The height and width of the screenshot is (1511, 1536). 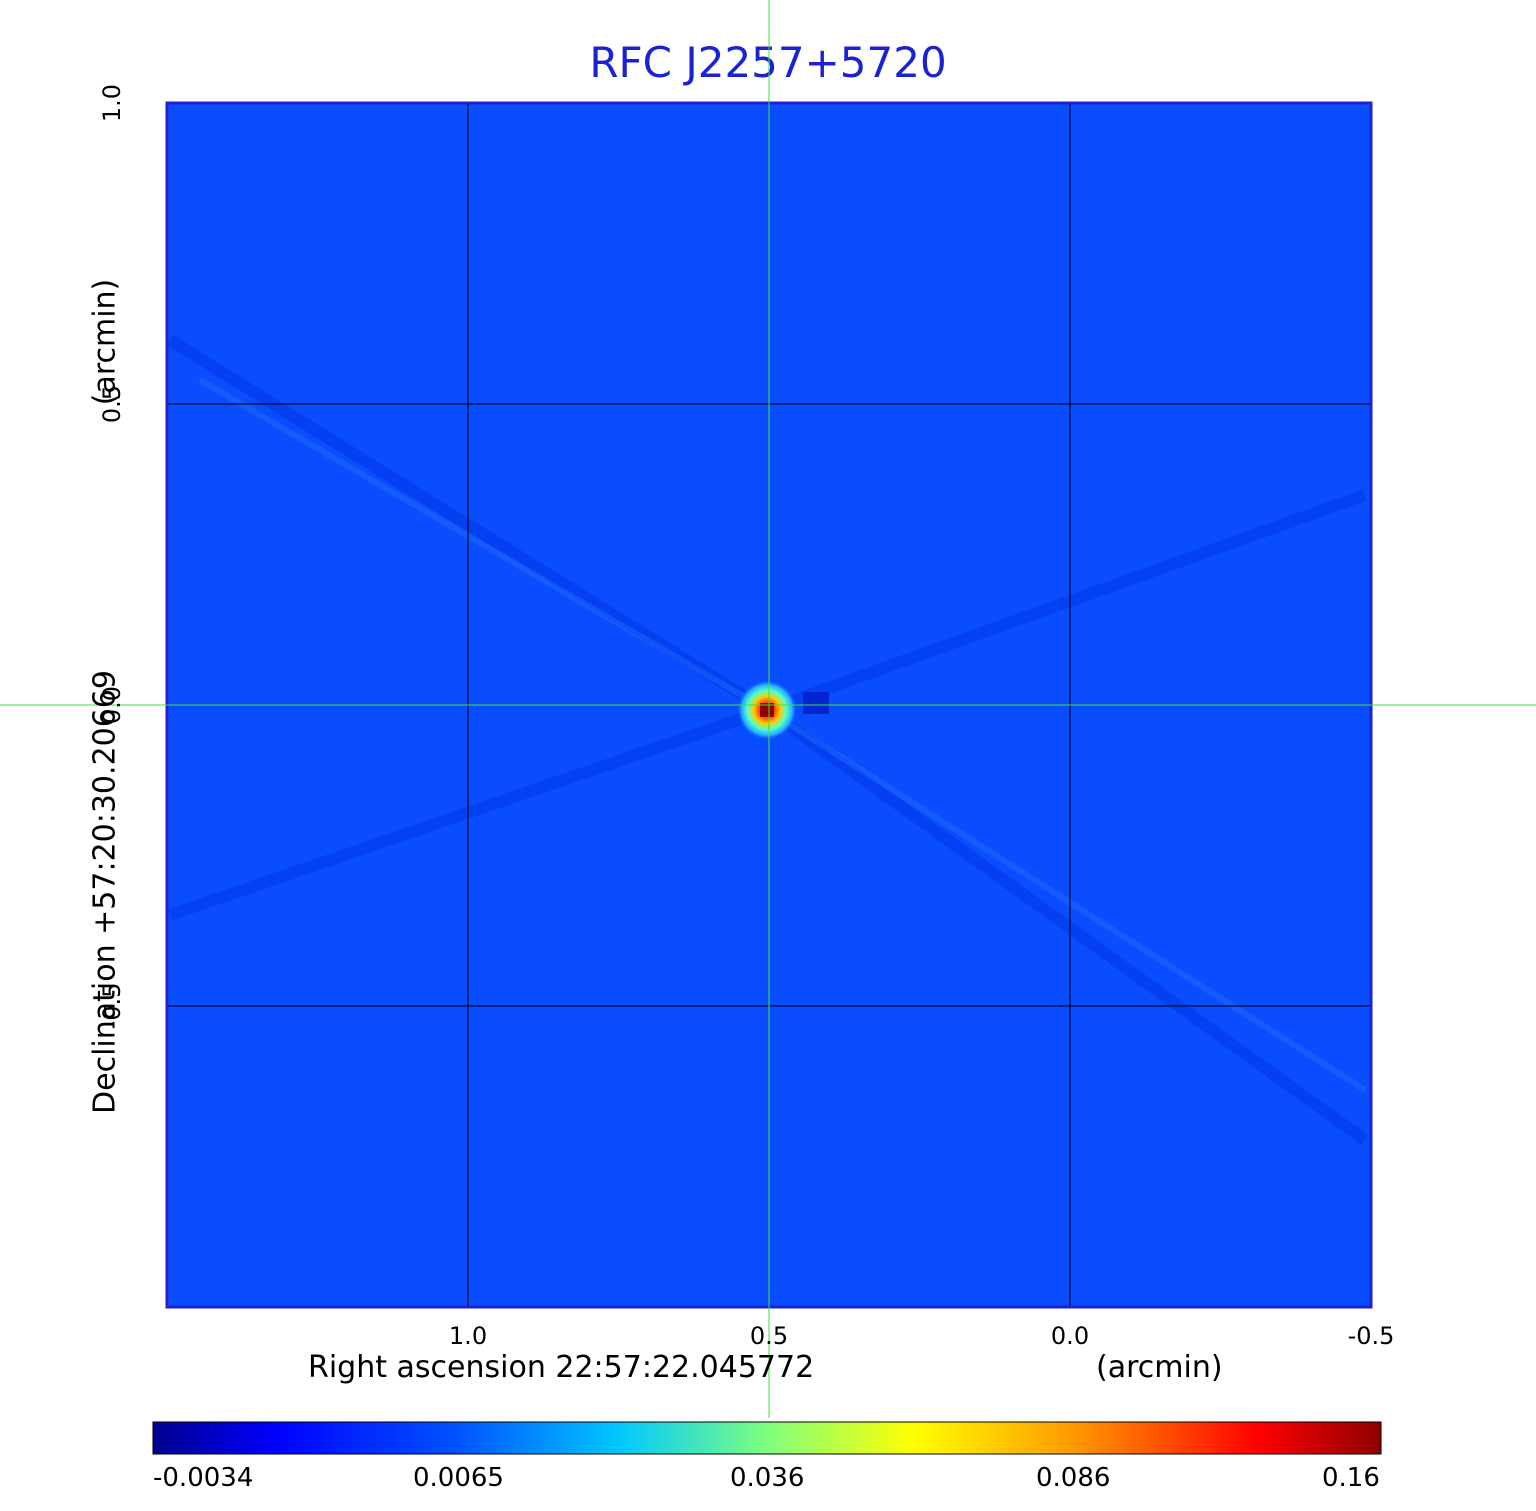 I want to click on x-tick-label: 0.5, so click(x=769, y=1336).